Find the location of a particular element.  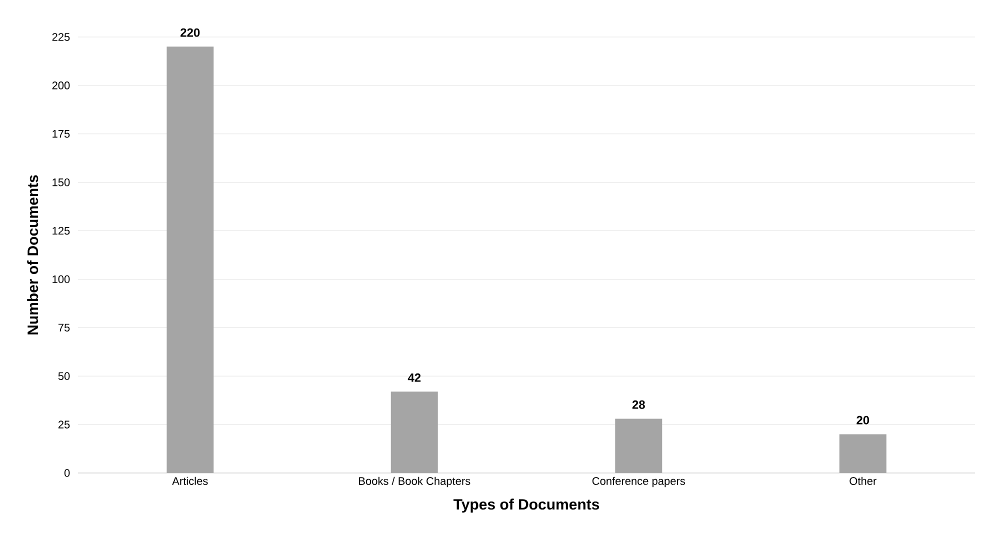

x-axis-title: Types of Documents is located at coordinates (526, 505).